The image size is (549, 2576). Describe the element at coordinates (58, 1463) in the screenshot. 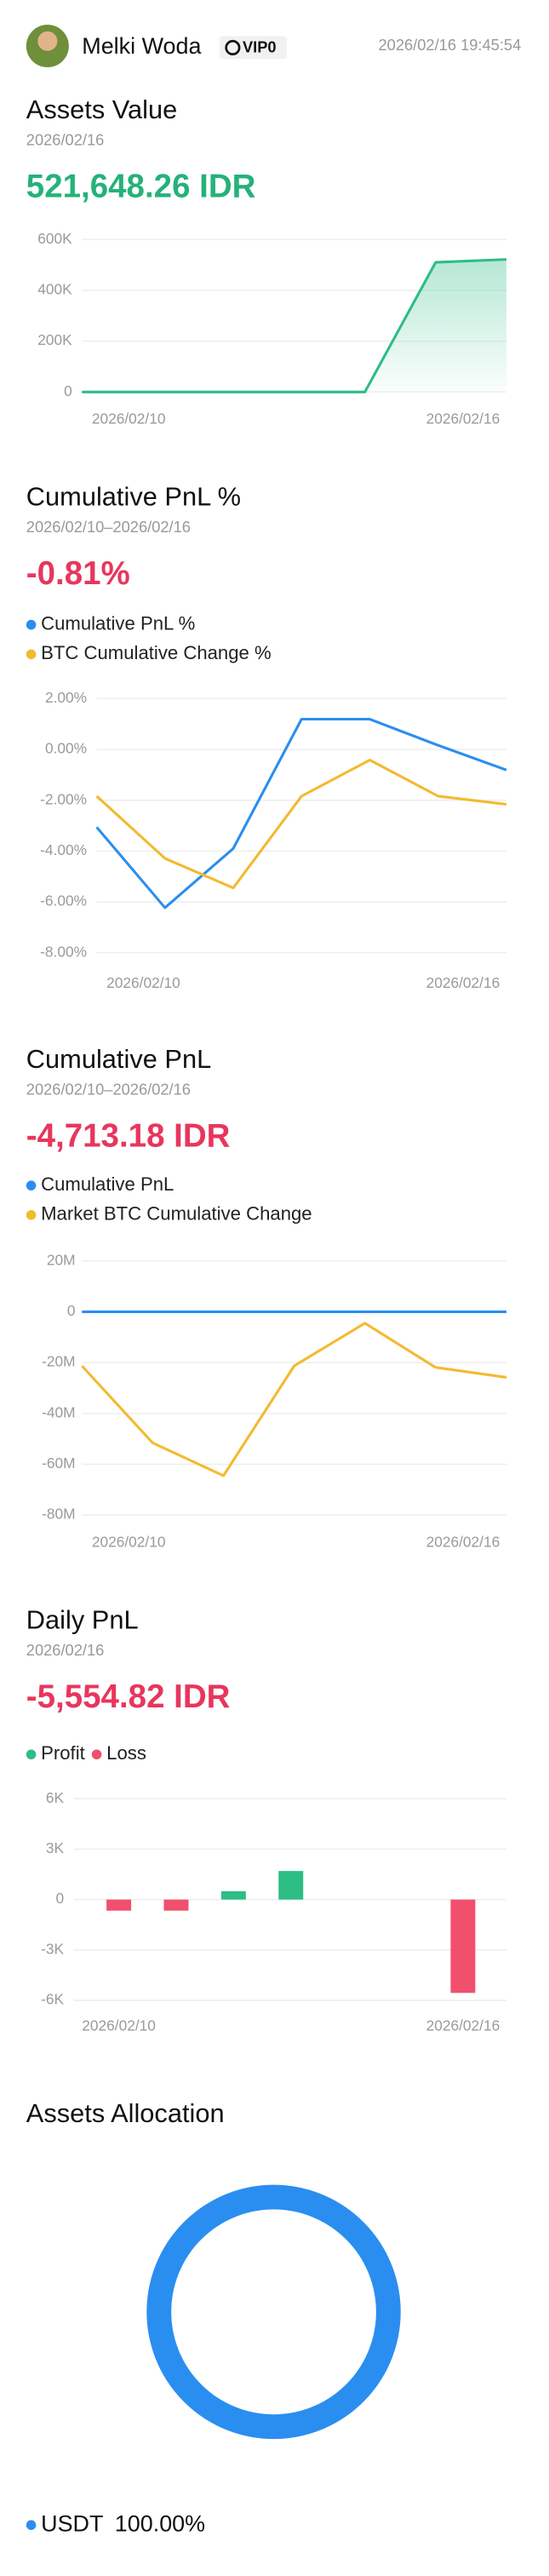

I see `y-tick-label: -60M` at that location.